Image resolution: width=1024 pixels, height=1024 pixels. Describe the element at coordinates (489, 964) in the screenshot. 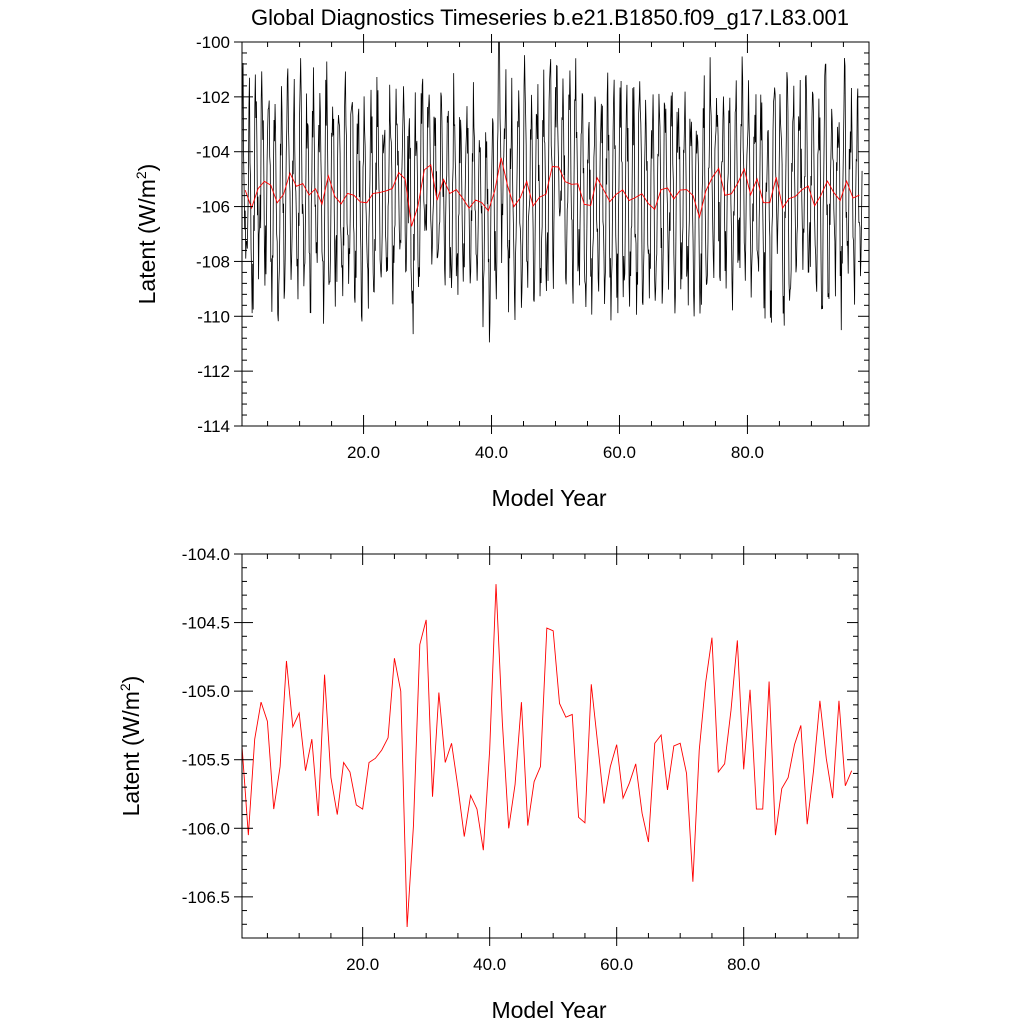

I see `bottom-x-tick-label: 40.0` at that location.